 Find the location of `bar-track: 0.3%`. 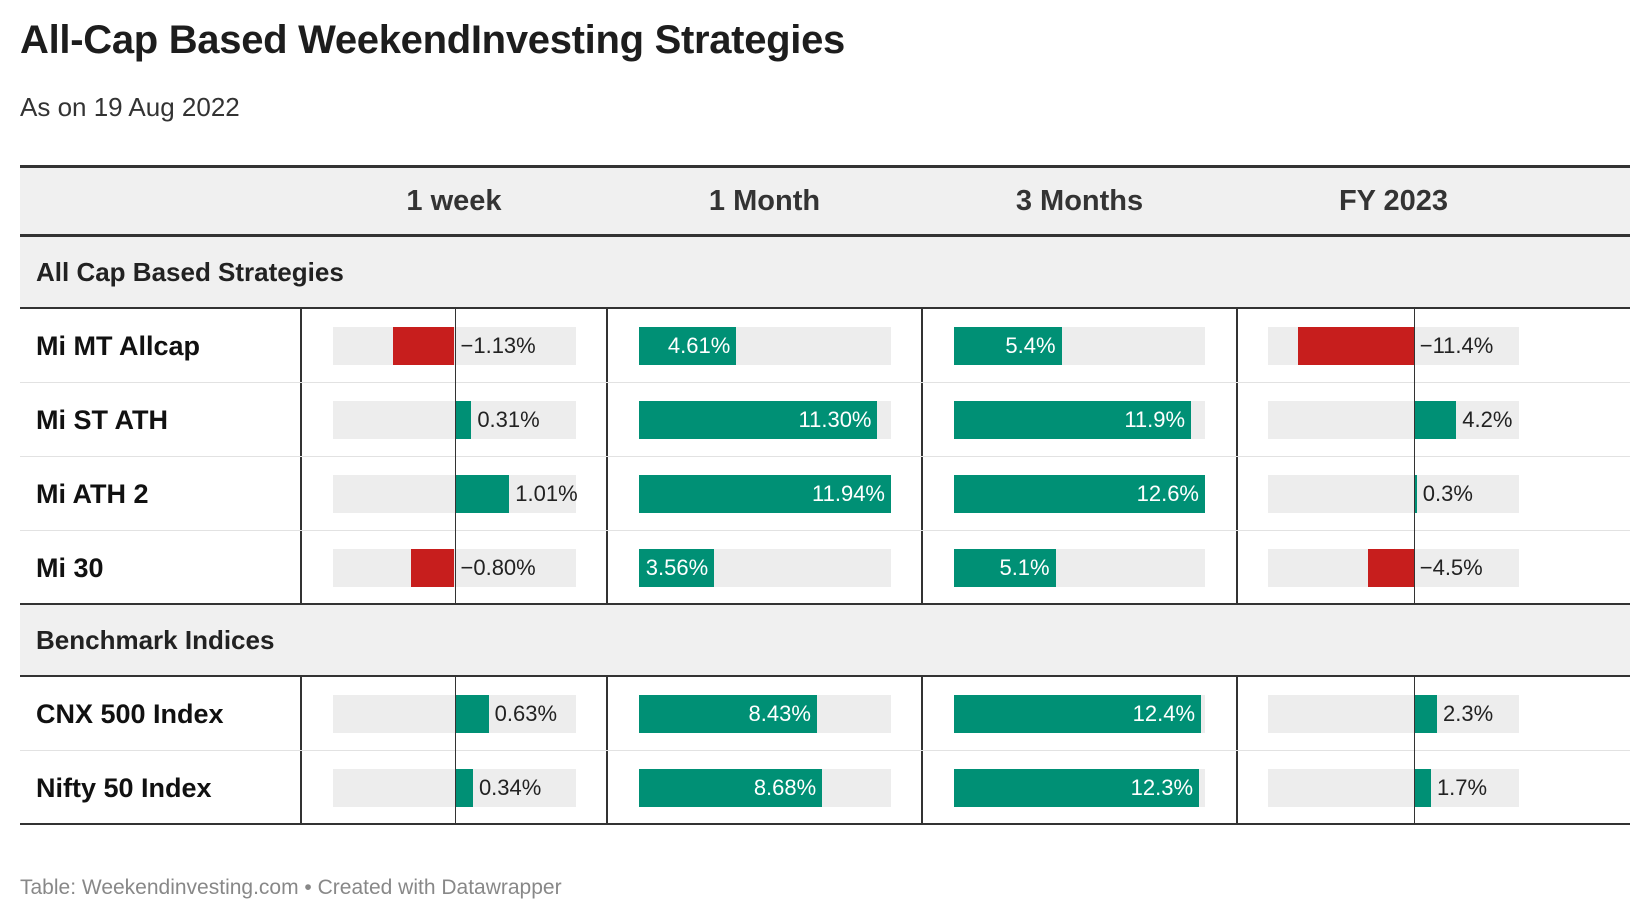

bar-track: 0.3% is located at coordinates (1393, 494).